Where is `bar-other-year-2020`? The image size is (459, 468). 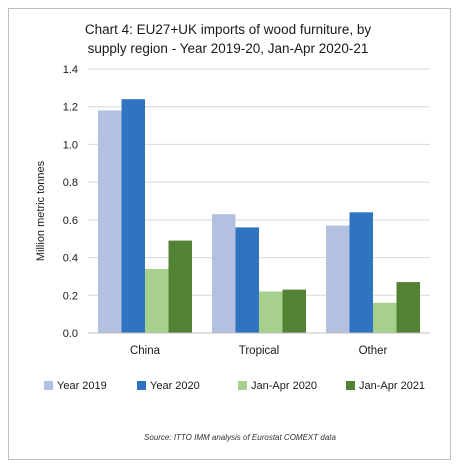 bar-other-year-2020 is located at coordinates (361, 272).